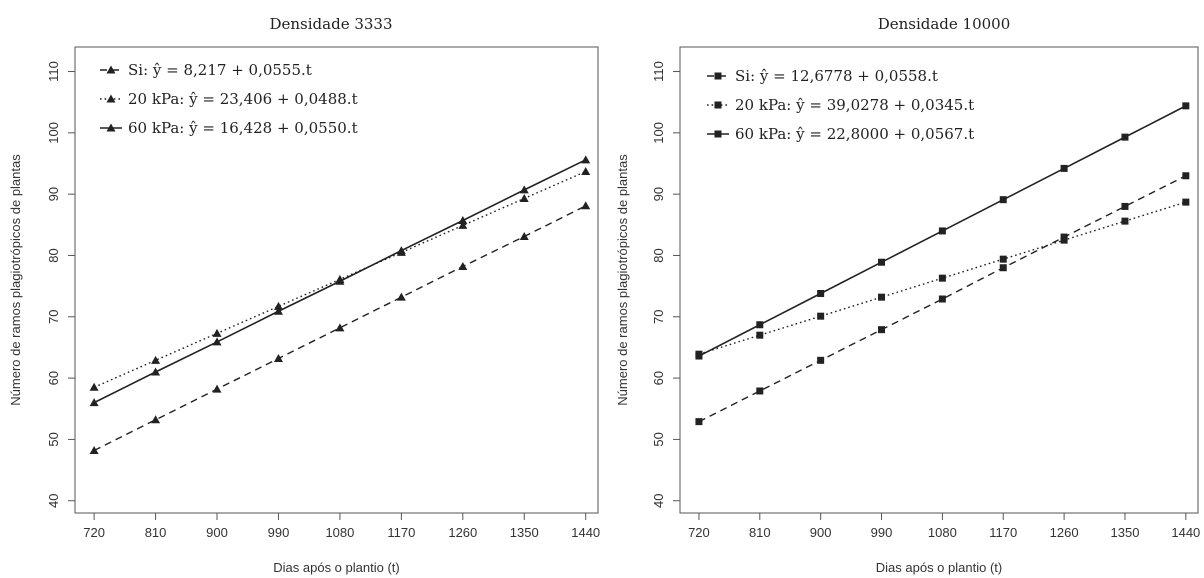  Describe the element at coordinates (243, 99) in the screenshot. I see `legend-label: 20 kPa: ŷ = 23,406 + 0,0488.t` at that location.